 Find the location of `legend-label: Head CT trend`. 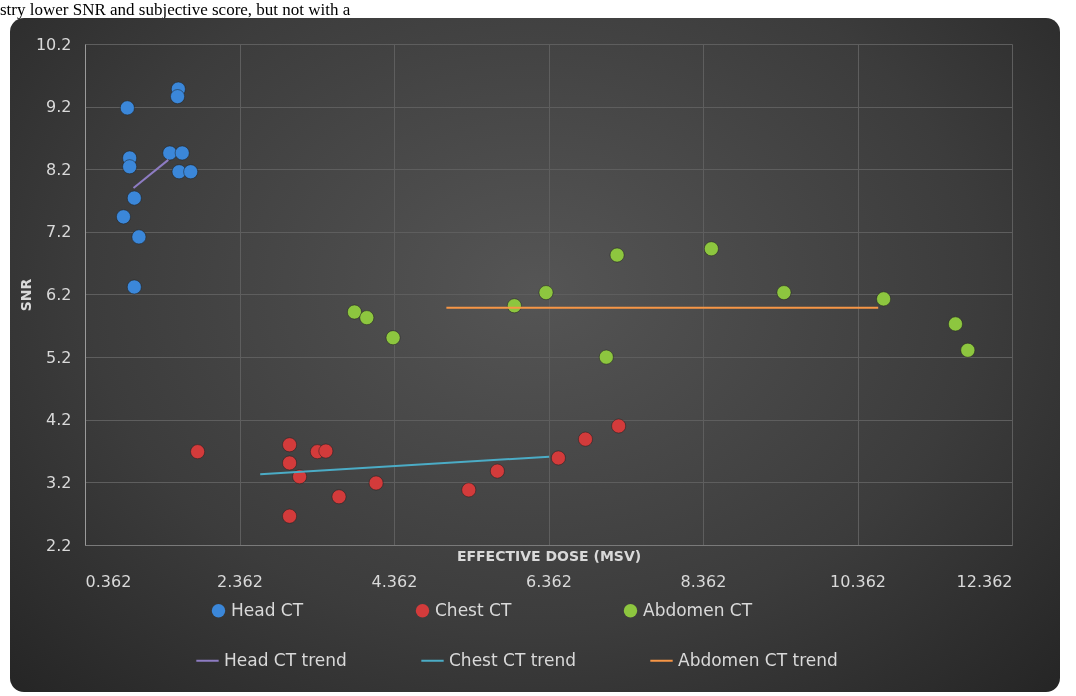

legend-label: Head CT trend is located at coordinates (285, 659).